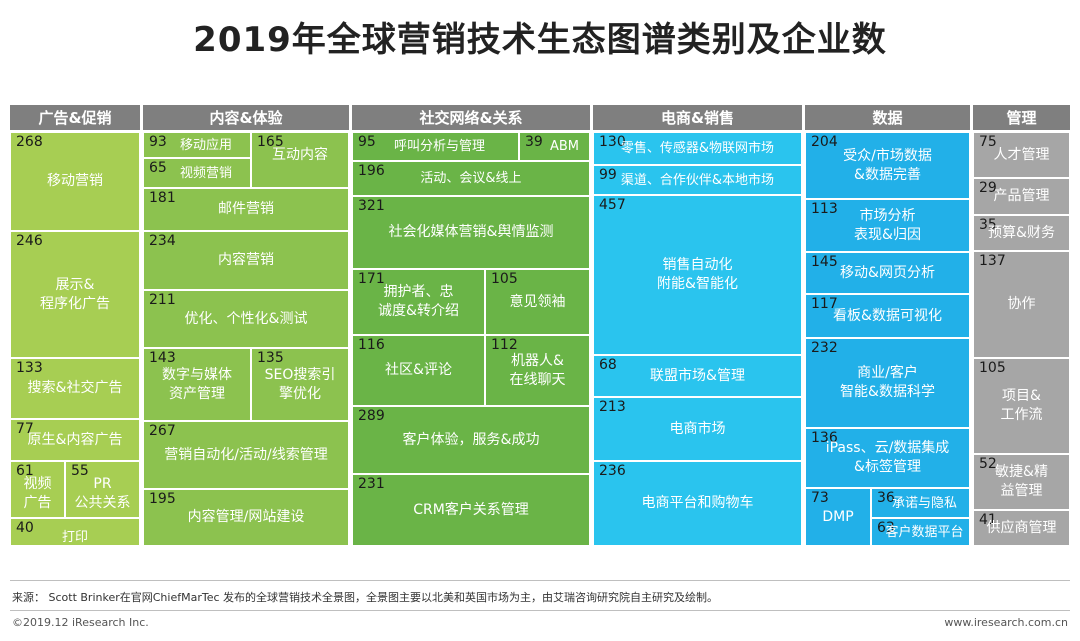  What do you see at coordinates (887, 316) in the screenshot?
I see `treemap-cell: 117 看板&数据可视化` at bounding box center [887, 316].